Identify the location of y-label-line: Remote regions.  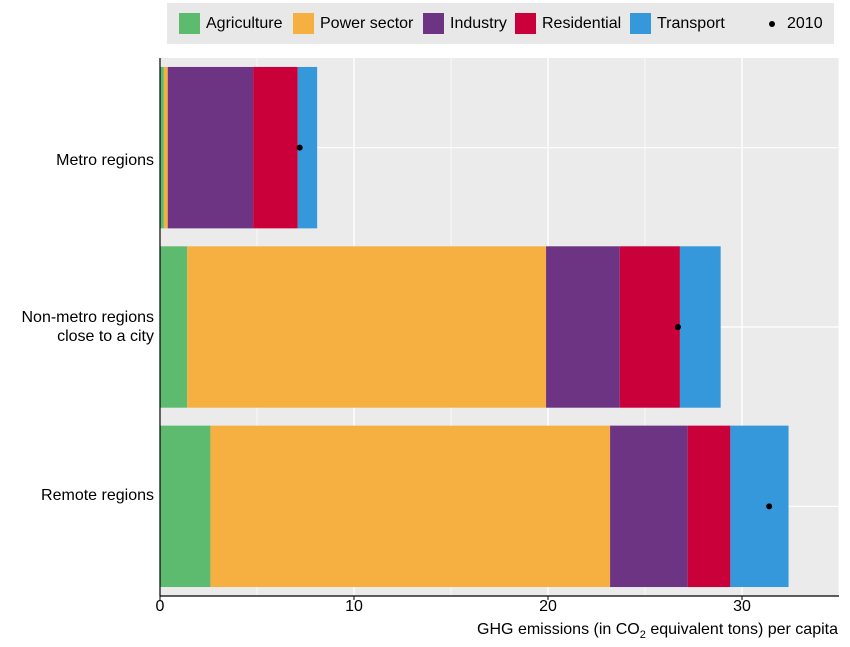
(97, 495).